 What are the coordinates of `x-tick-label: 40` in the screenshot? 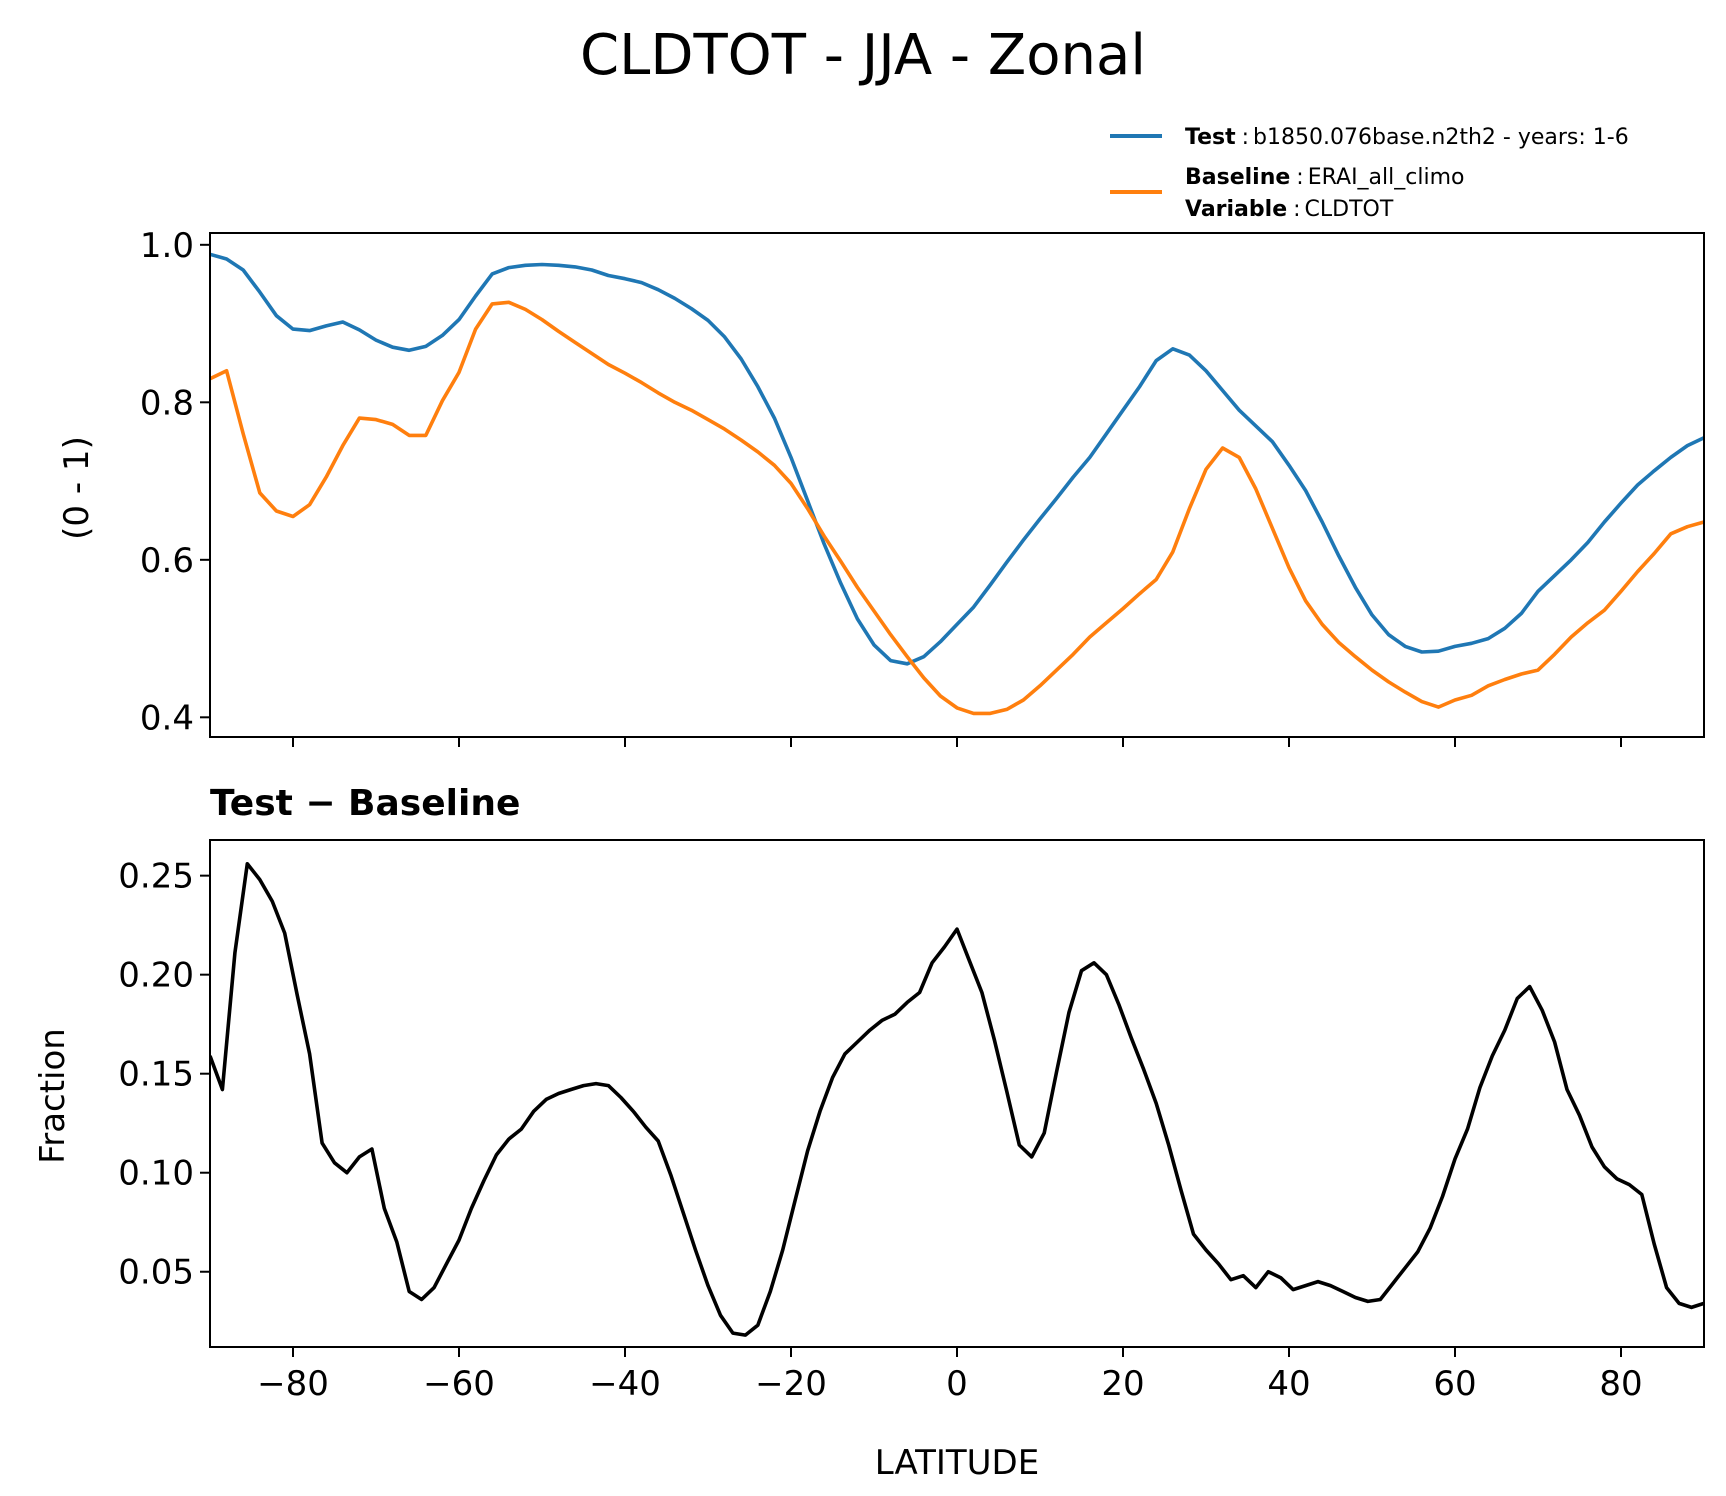 It's located at (1288, 1384).